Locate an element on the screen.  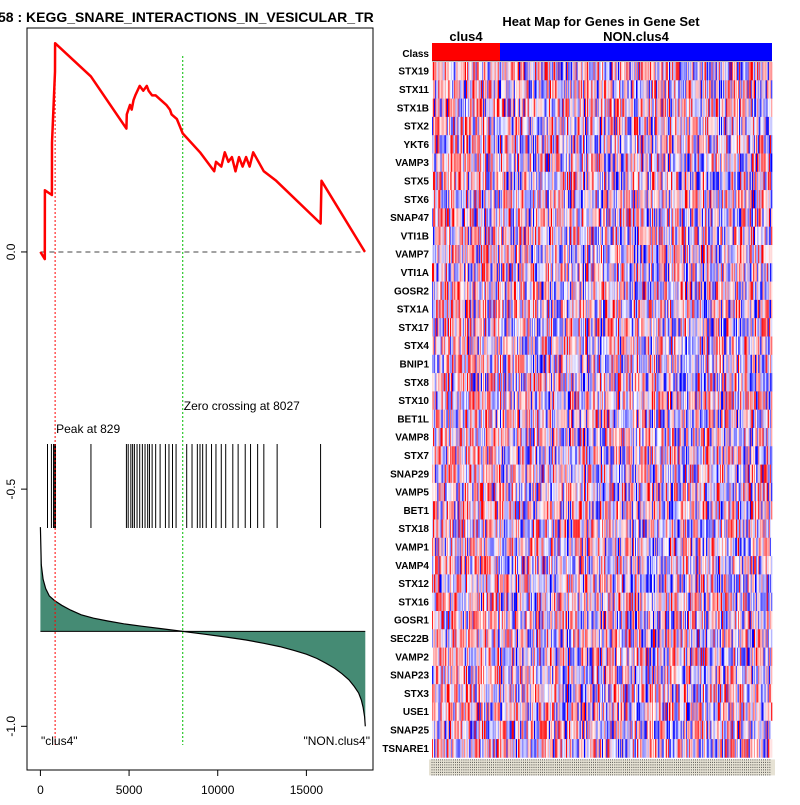
enrichment-line is located at coordinates (202, 151).